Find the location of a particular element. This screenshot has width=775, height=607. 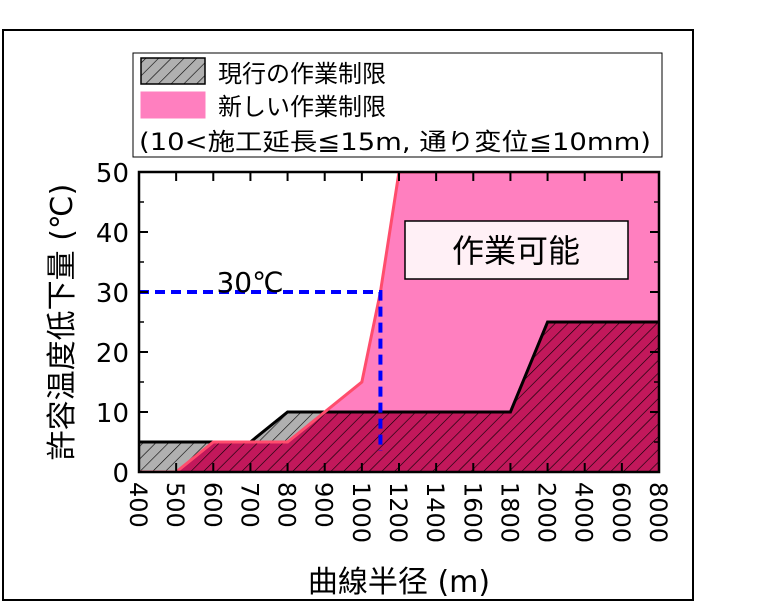

annotation-work-allowed-box is located at coordinates (516, 250).